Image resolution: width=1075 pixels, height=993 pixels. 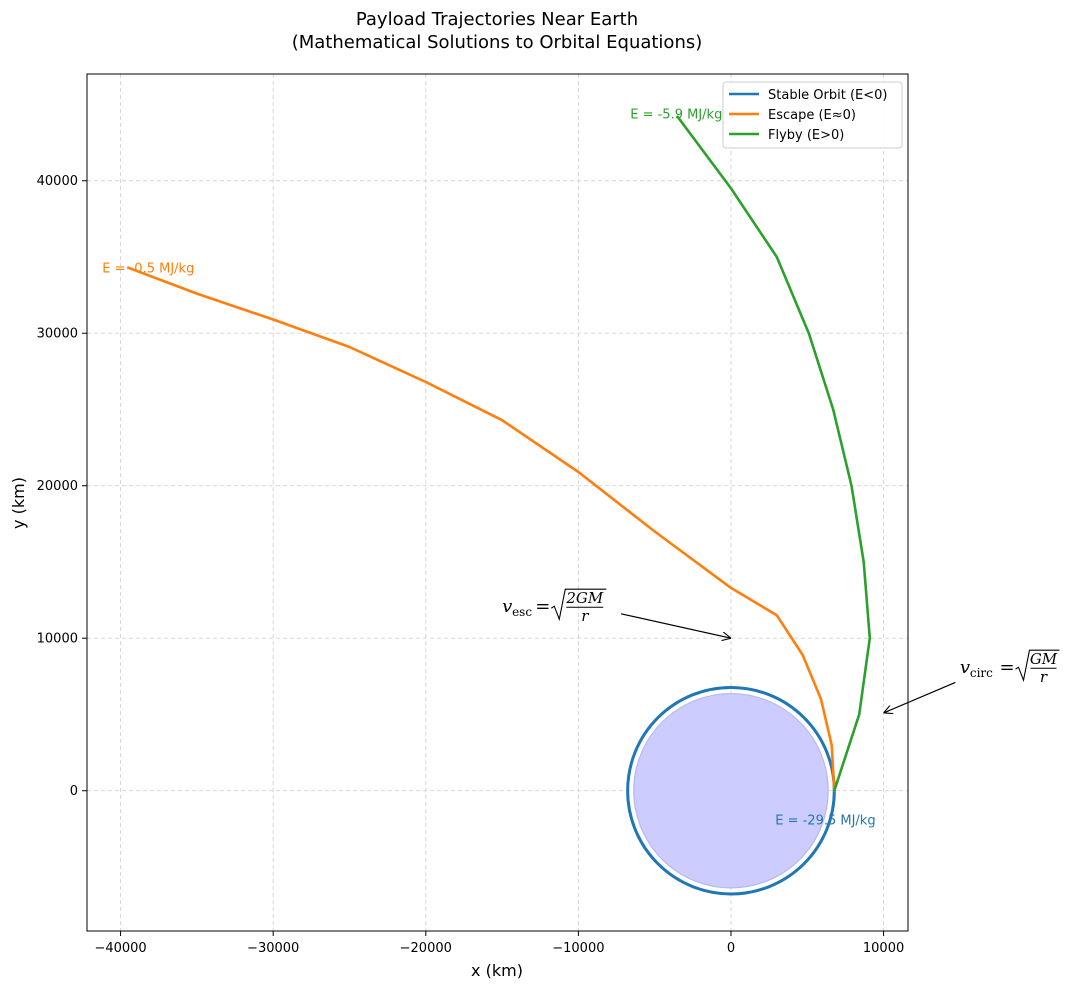 I want to click on y-tick-label: 0, so click(x=74, y=791).